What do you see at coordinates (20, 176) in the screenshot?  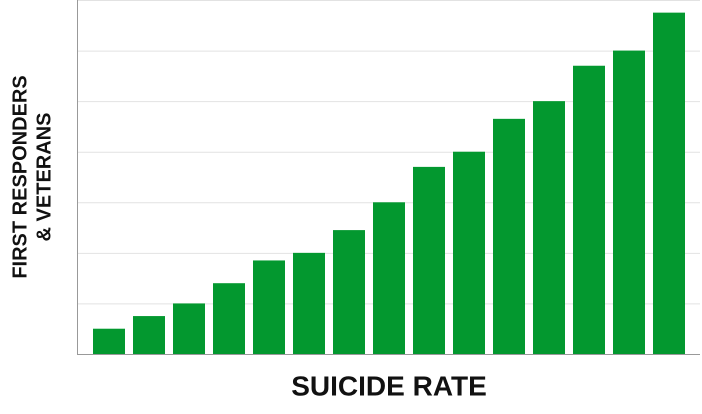 I see `y-axis-label: FIRST RESPONDERS` at bounding box center [20, 176].